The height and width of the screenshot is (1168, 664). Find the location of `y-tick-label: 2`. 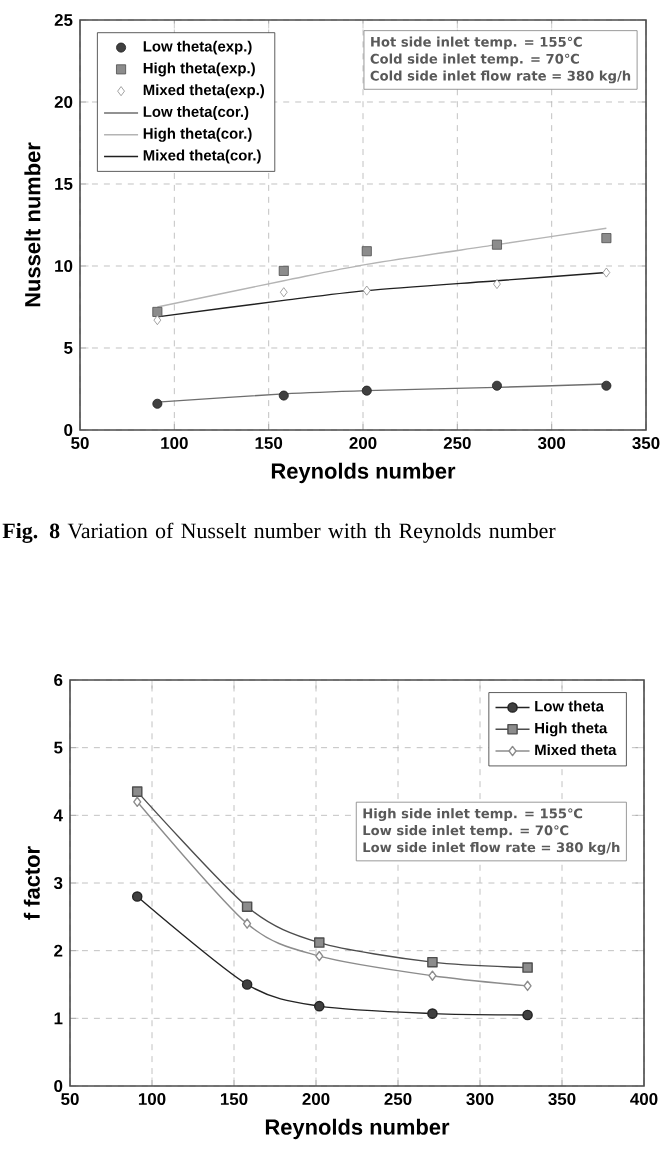

y-tick-label: 2 is located at coordinates (58, 950).